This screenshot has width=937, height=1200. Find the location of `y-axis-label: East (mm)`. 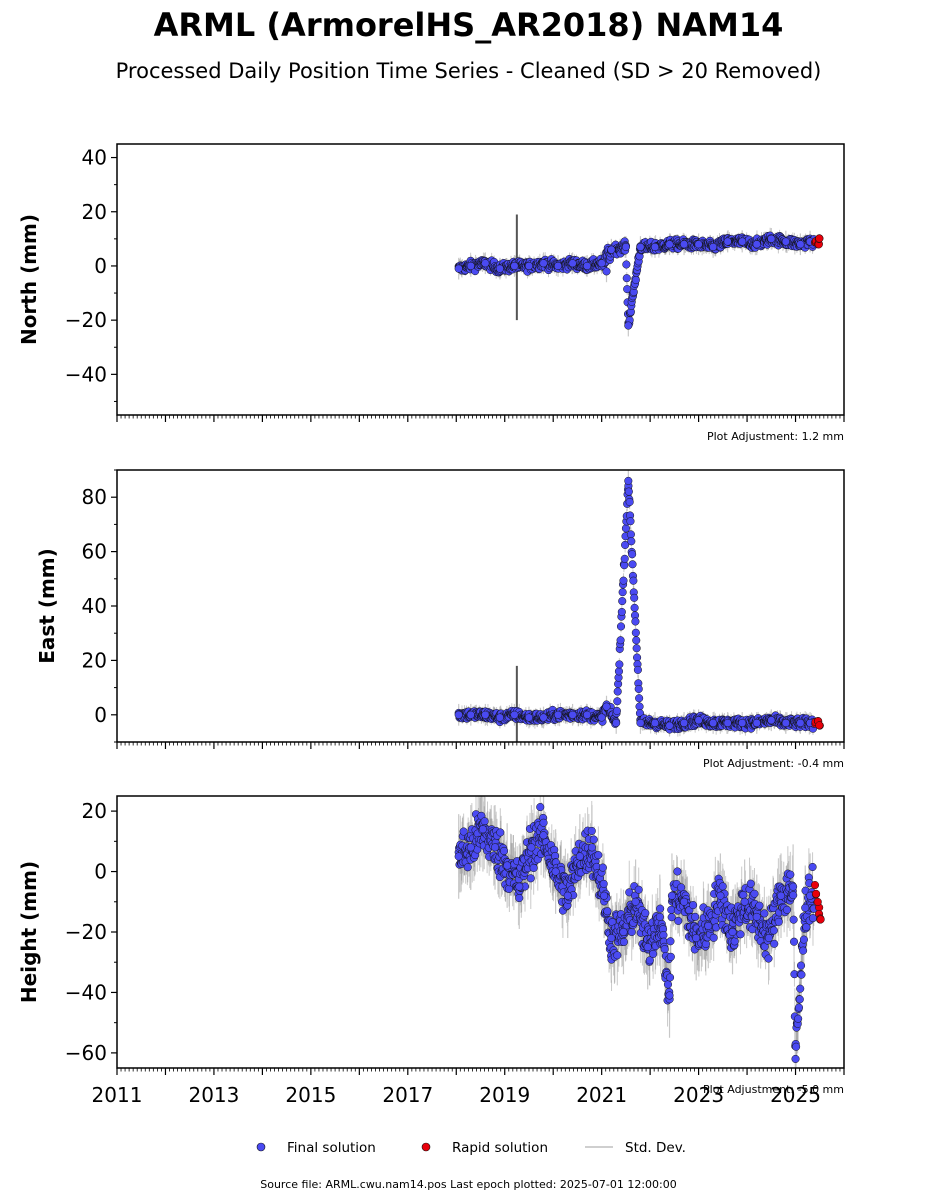

y-axis-label: East (mm) is located at coordinates (47, 606).